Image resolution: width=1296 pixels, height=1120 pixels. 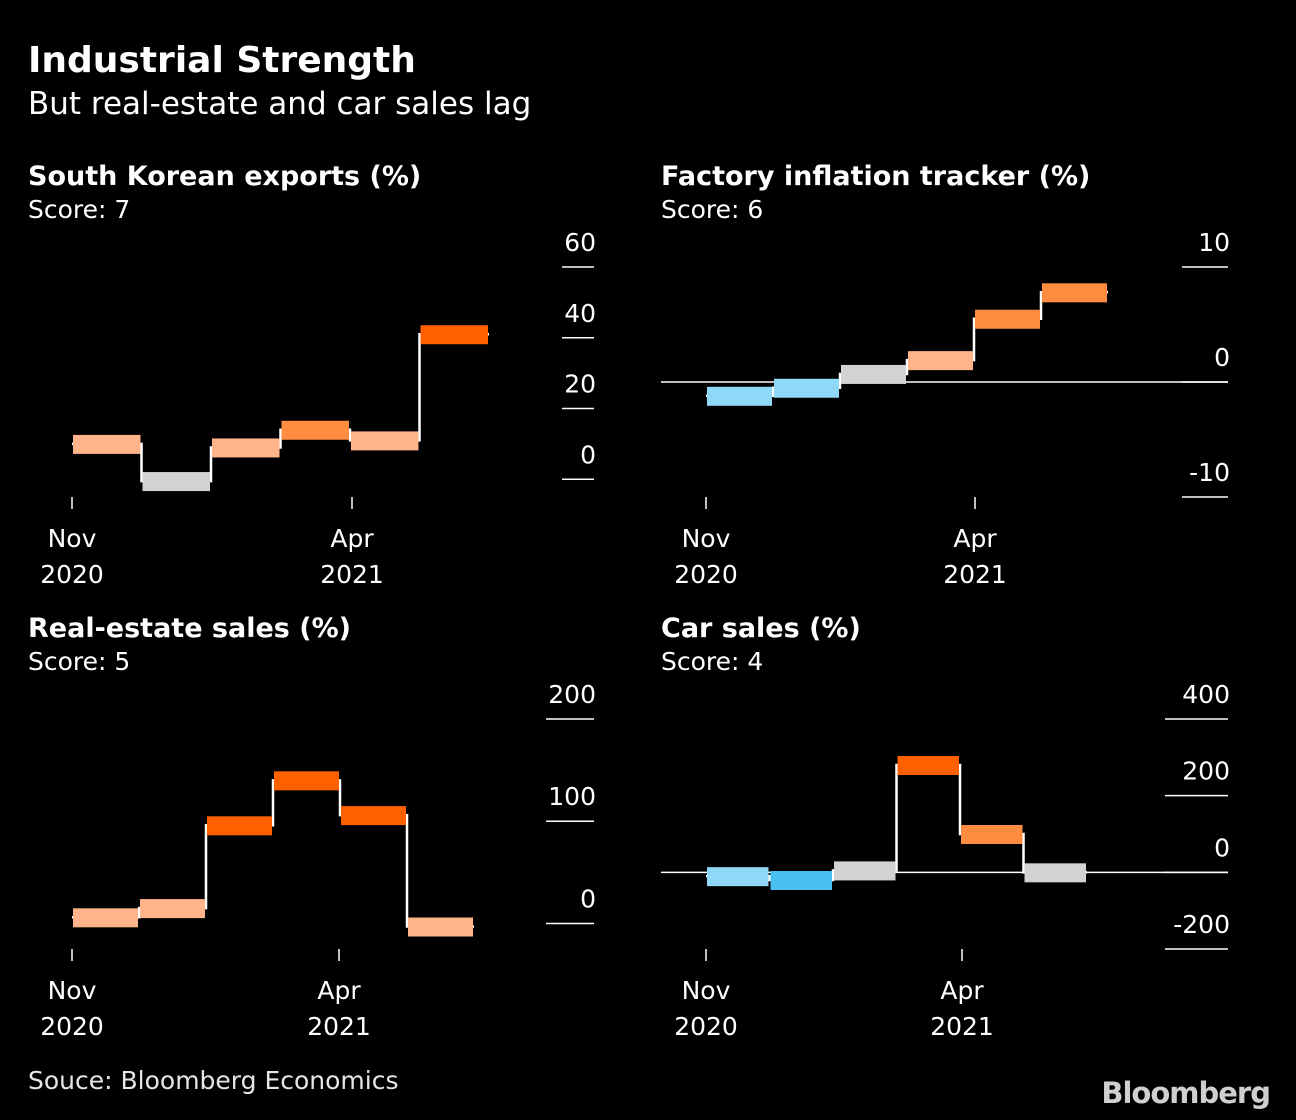 I want to click on y-tick-label: -200, so click(x=1201, y=924).